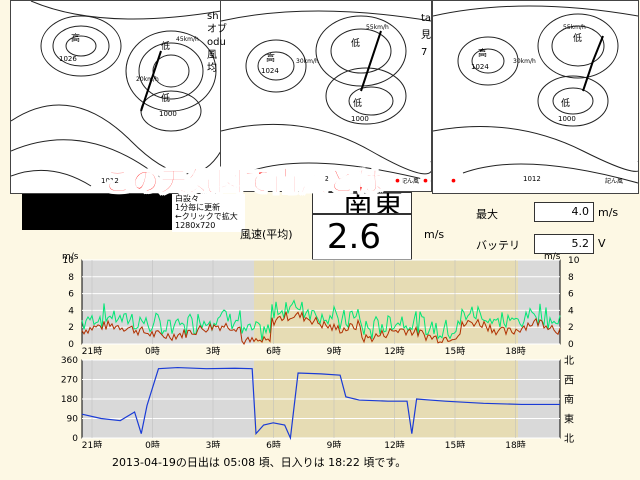 Image resolution: width=640 pixels, height=480 pixels. What do you see at coordinates (200, 181) in the screenshot?
I see `map1-tag: 記ん風` at bounding box center [200, 181].